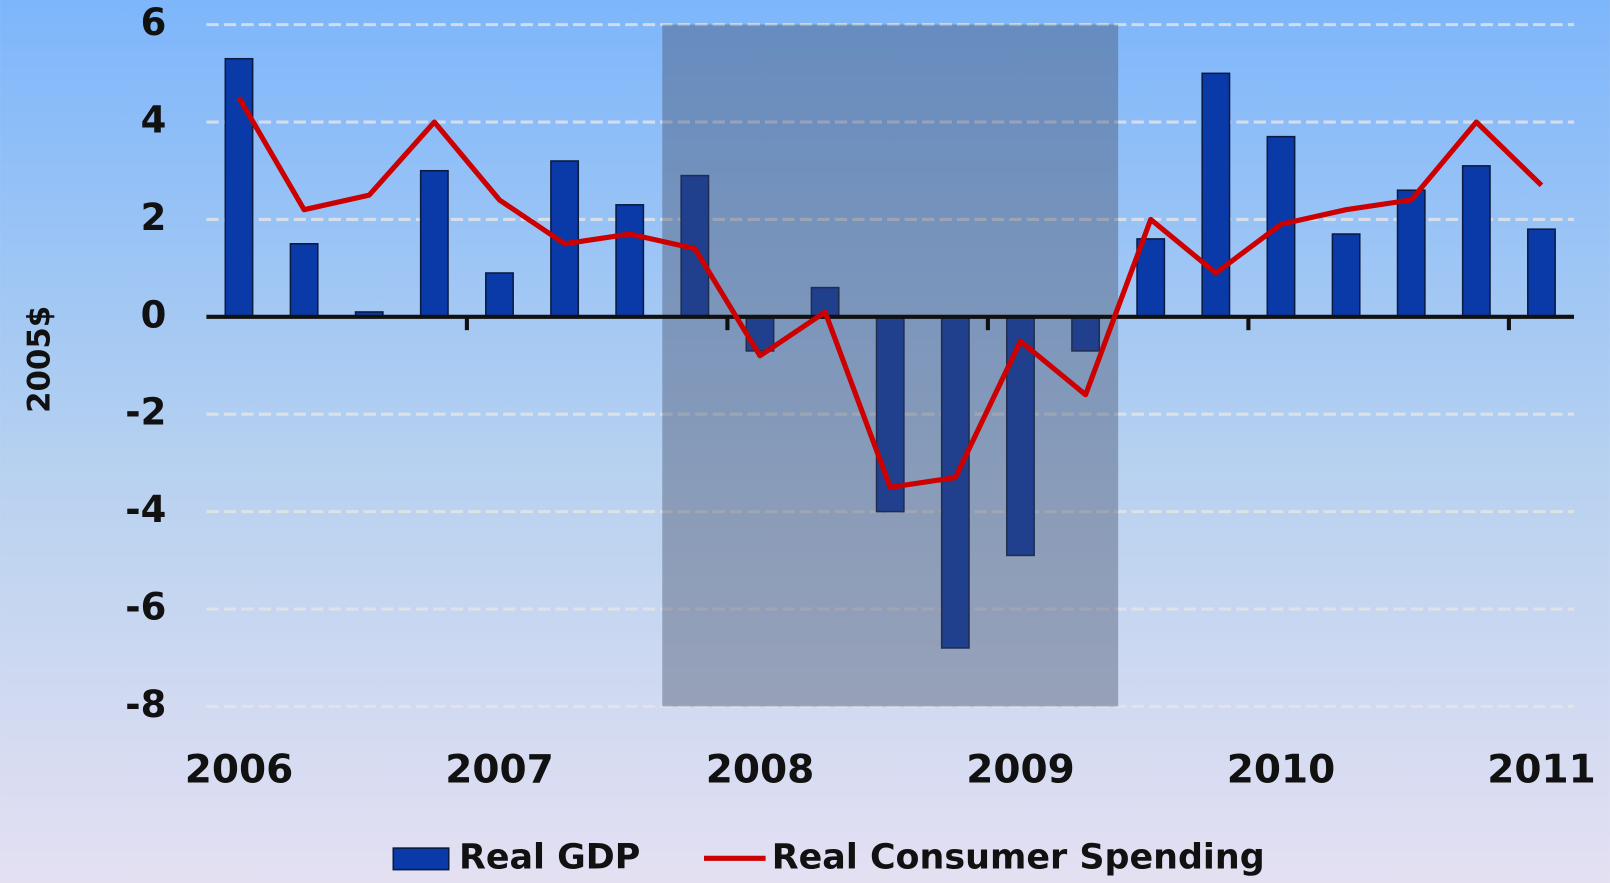 The width and height of the screenshot is (1610, 883). What do you see at coordinates (549, 857) in the screenshot?
I see `legend-label: Real GDP` at bounding box center [549, 857].